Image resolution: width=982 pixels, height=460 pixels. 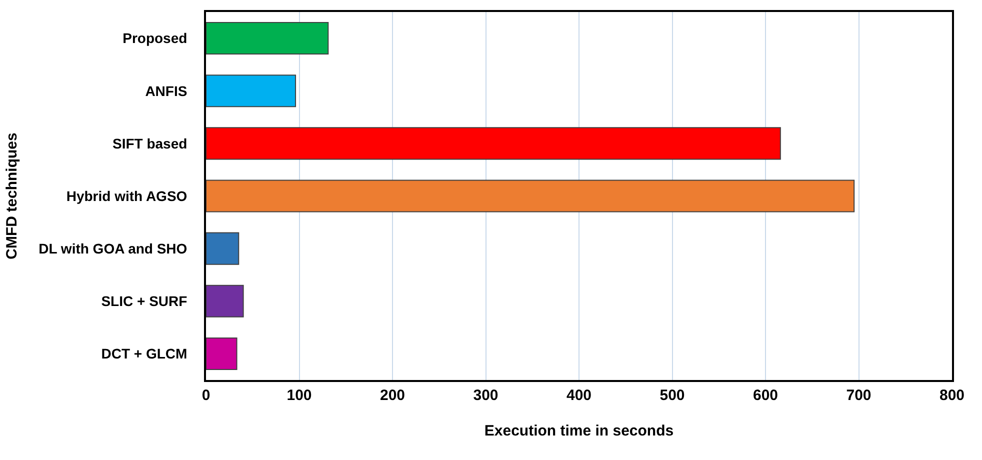 I want to click on y-axis-title: CMFD techniques, so click(x=11, y=196).